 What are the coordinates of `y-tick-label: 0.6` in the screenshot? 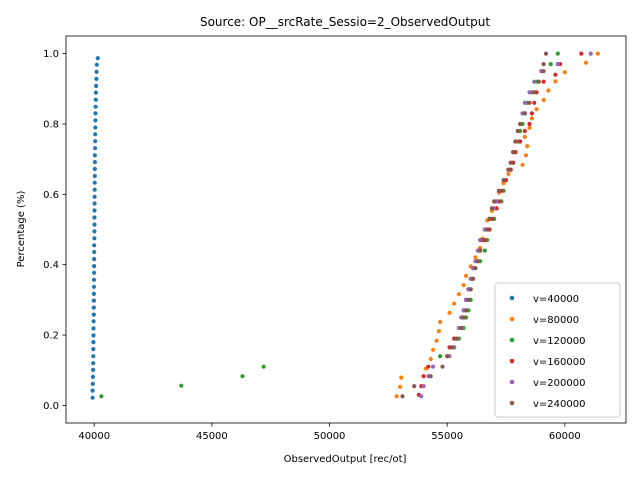 It's located at (51, 195).